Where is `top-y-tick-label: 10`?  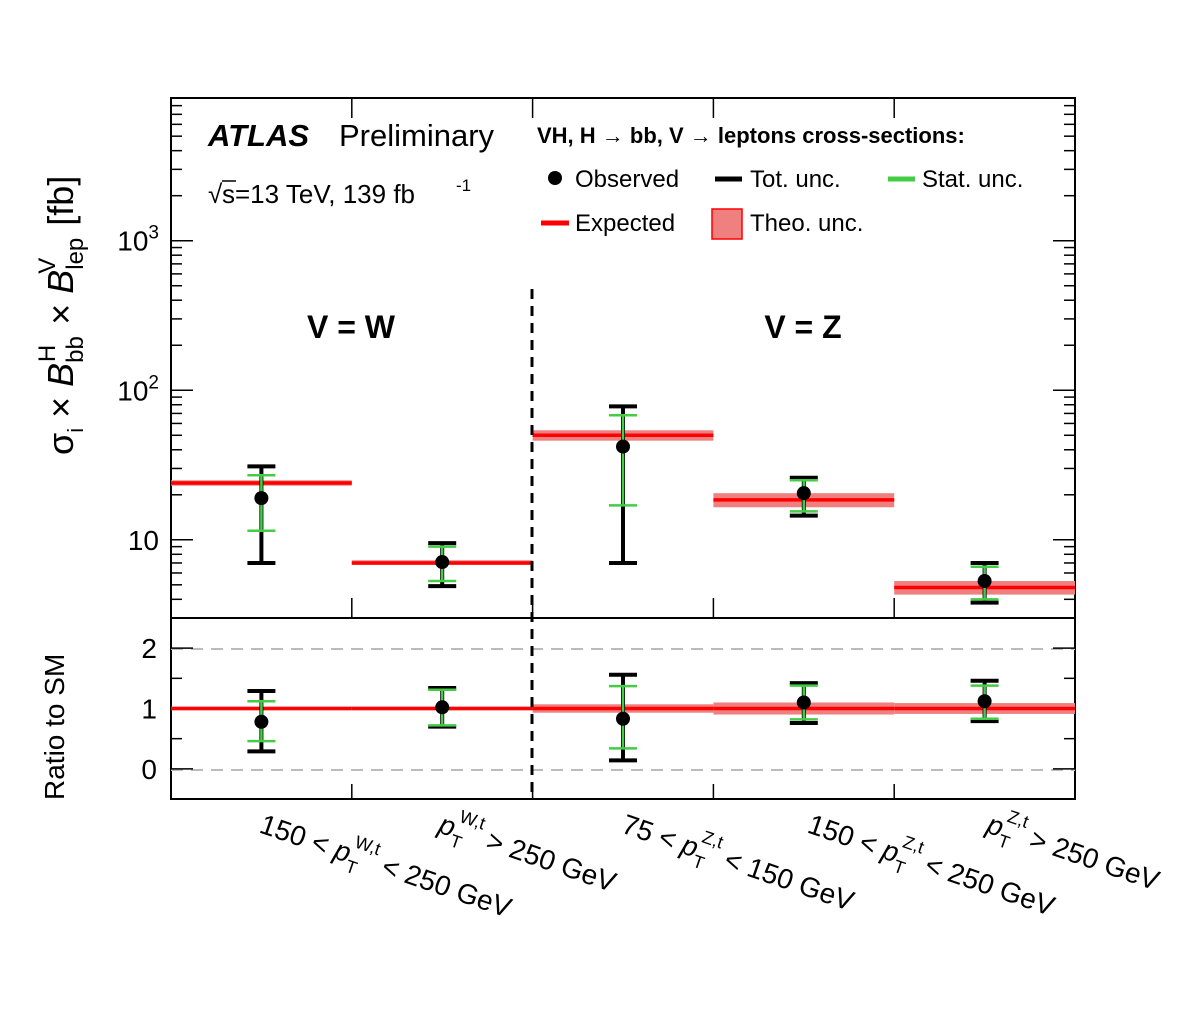 top-y-tick-label: 10 is located at coordinates (143, 540).